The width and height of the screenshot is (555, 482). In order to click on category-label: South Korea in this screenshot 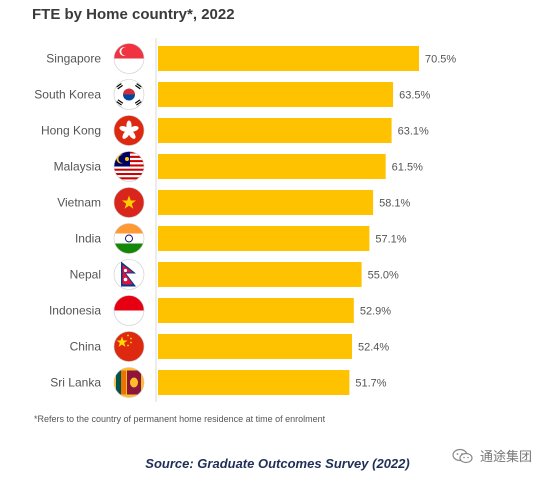, I will do `click(67, 95)`.